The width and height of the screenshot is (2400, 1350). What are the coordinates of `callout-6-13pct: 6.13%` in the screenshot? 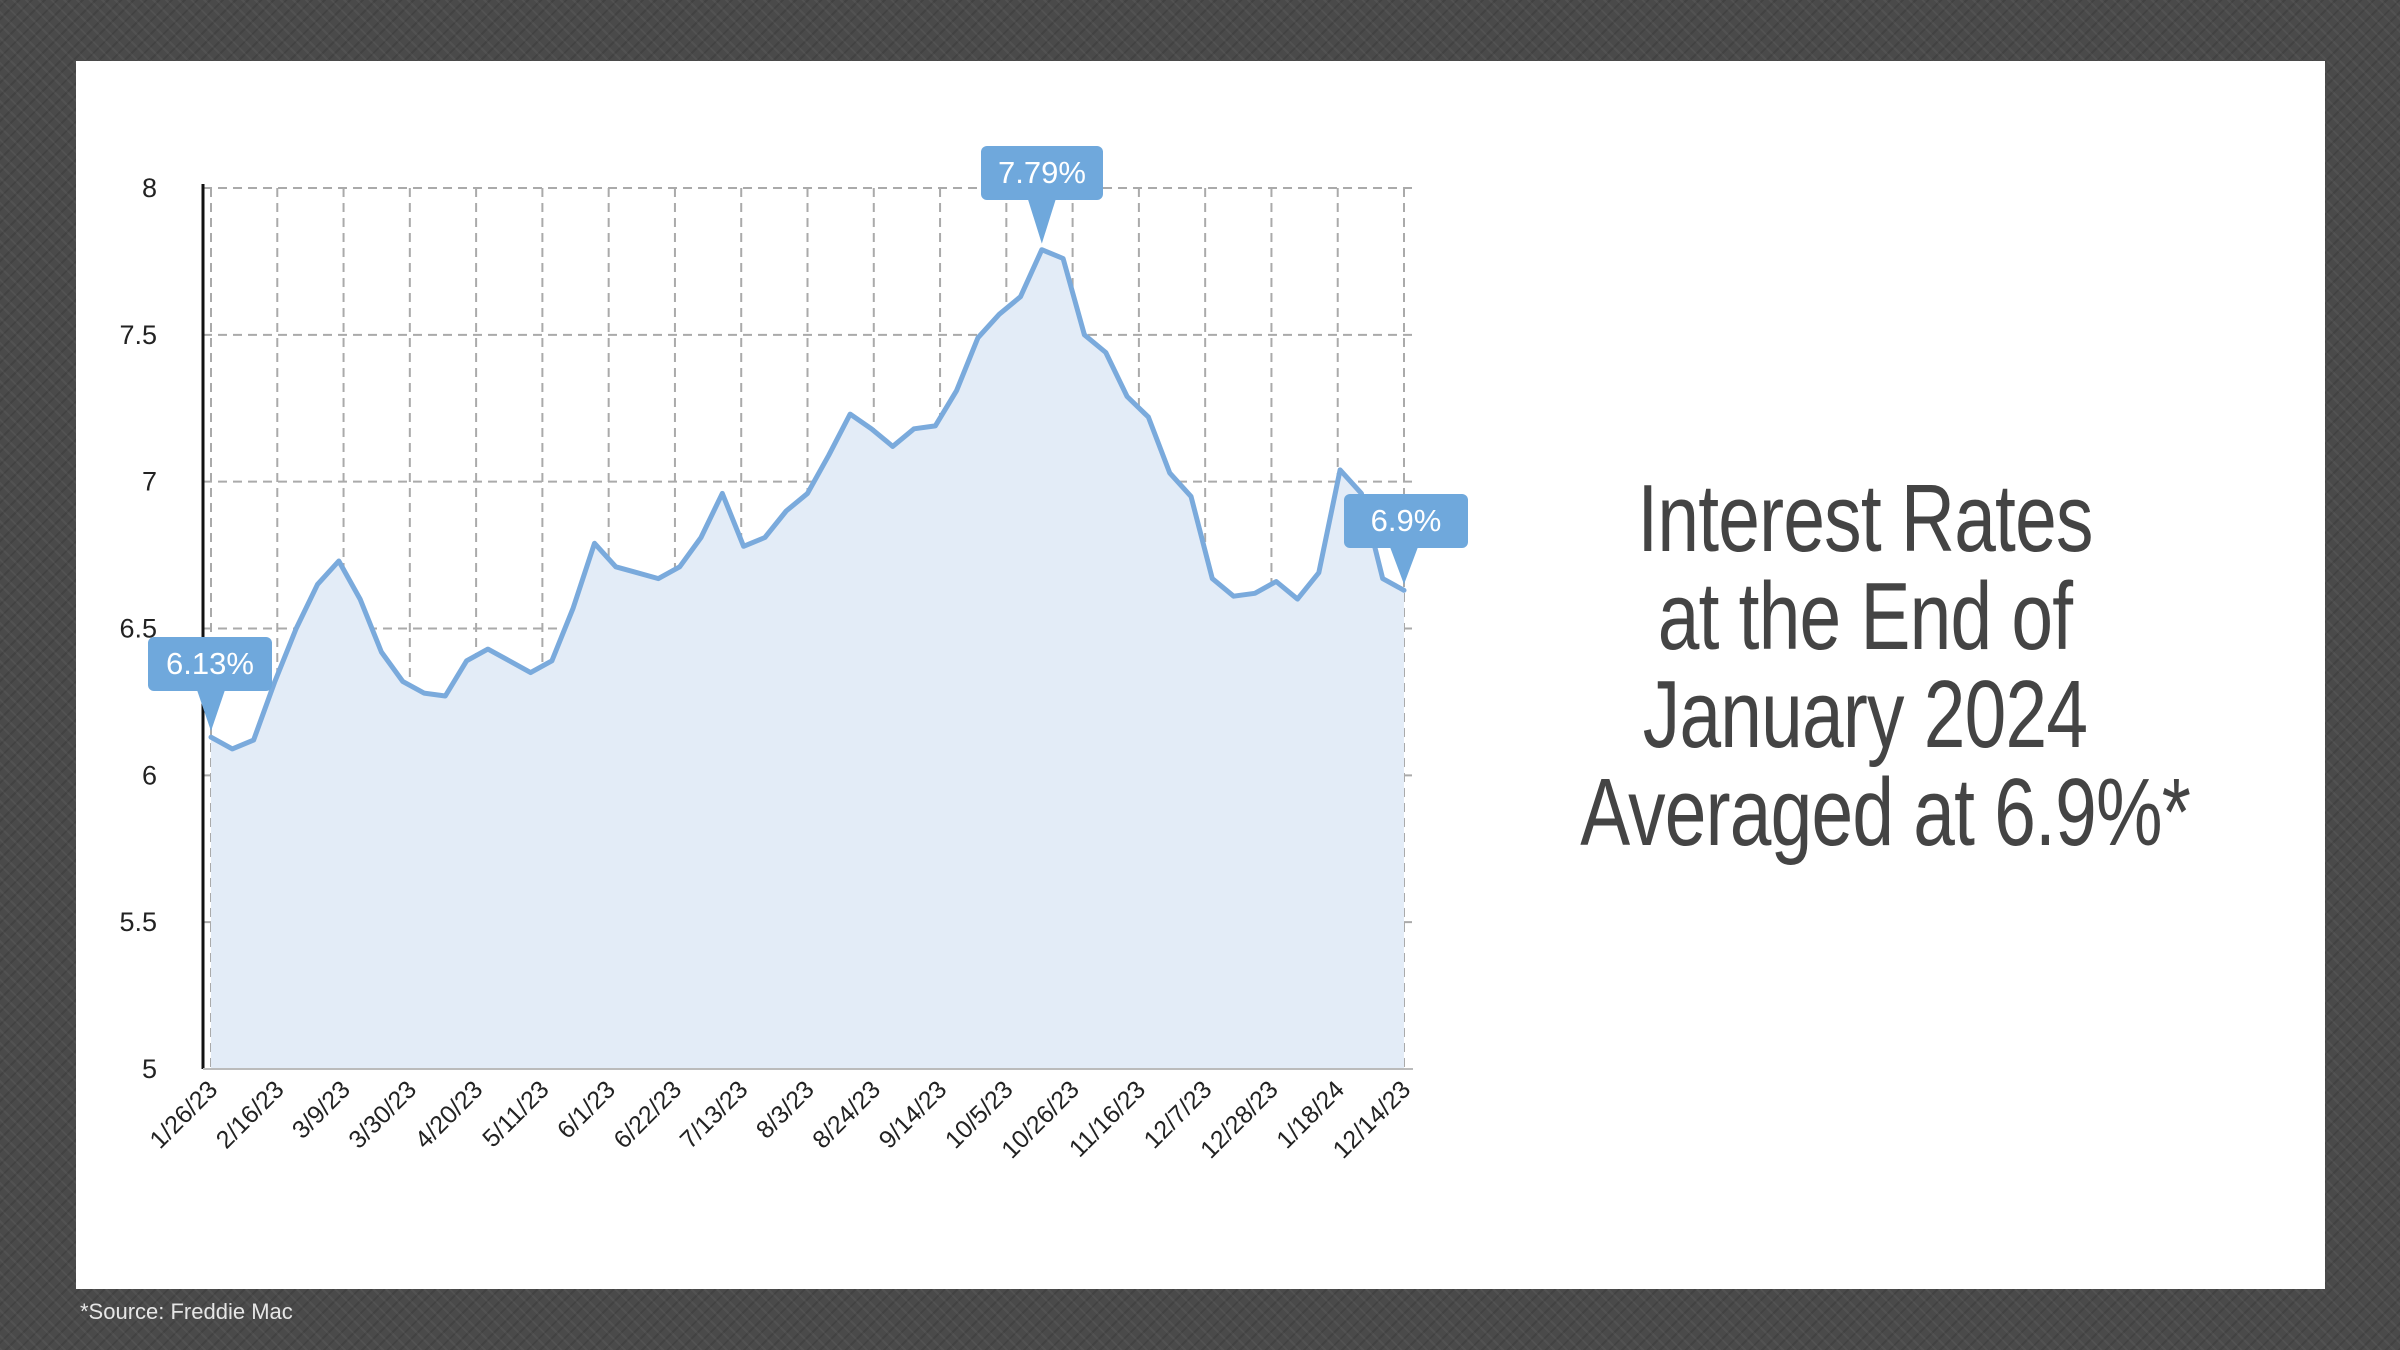 It's located at (210, 684).